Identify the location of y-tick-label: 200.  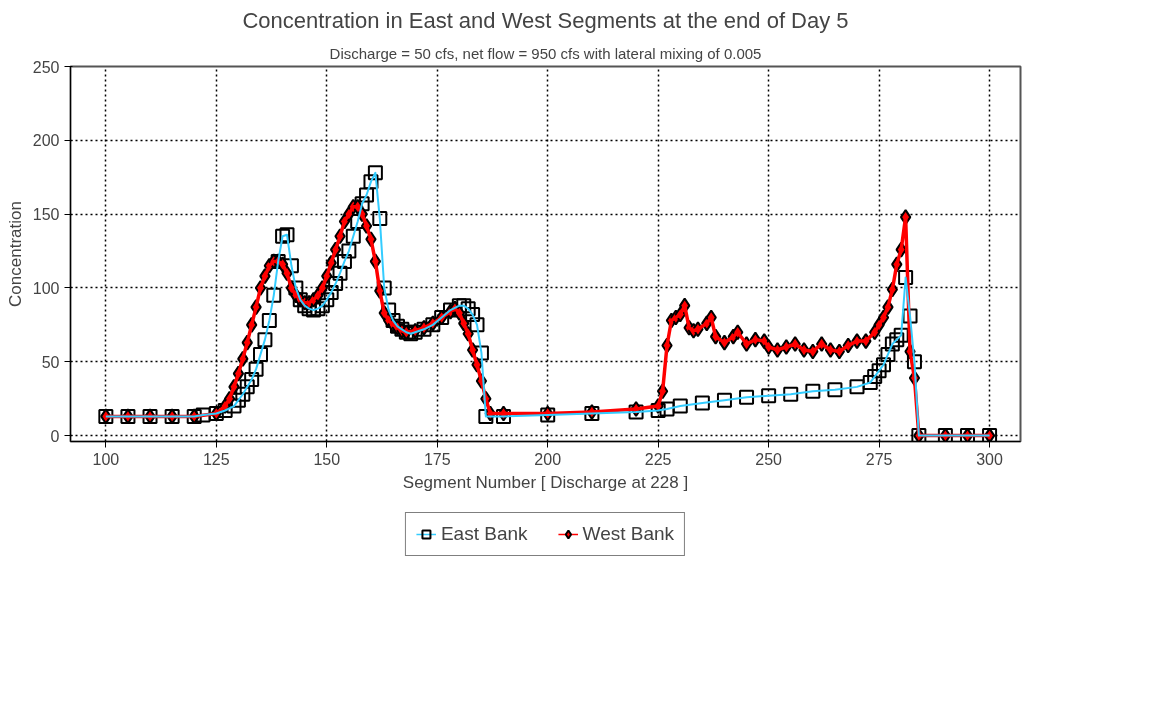
(46, 141).